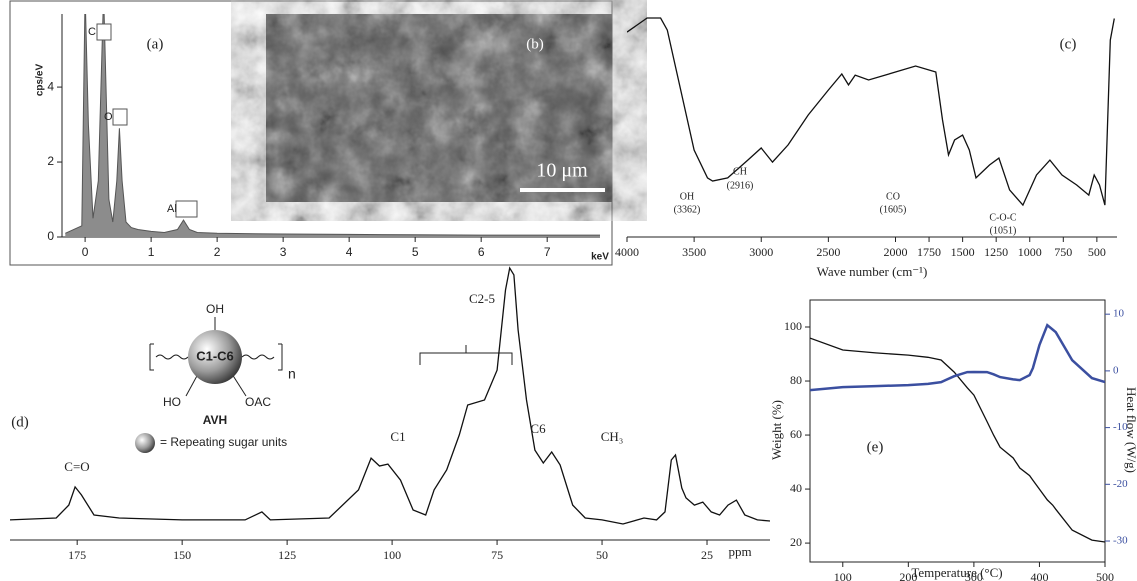 The height and width of the screenshot is (581, 1137). Describe the element at coordinates (974, 575) in the screenshot. I see `x-tick-label: 300` at that location.